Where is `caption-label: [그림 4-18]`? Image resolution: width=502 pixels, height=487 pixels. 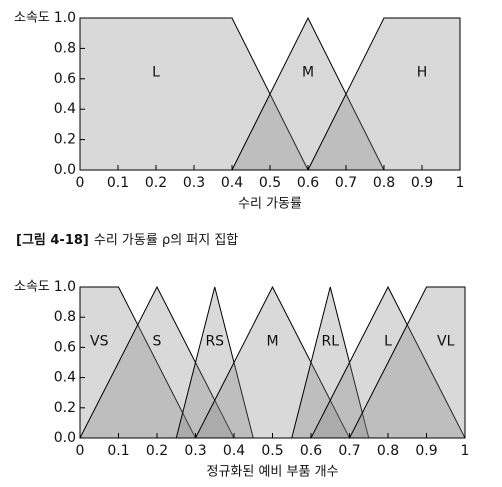 caption-label: [그림 4-18] is located at coordinates (52, 240).